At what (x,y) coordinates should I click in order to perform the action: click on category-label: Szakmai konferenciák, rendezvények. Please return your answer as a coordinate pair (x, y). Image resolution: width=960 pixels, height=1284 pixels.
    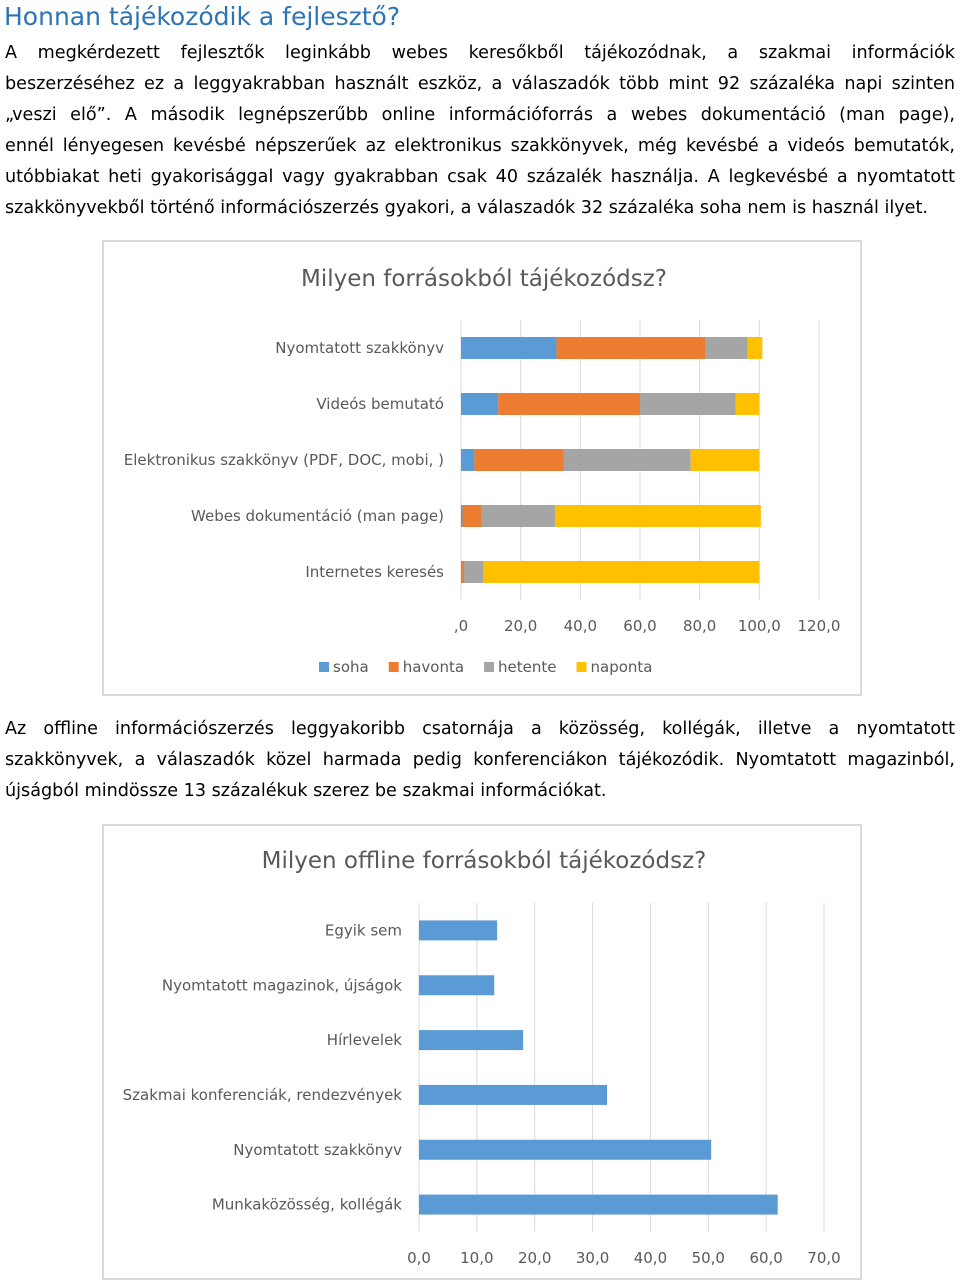
    Looking at the image, I should click on (263, 1095).